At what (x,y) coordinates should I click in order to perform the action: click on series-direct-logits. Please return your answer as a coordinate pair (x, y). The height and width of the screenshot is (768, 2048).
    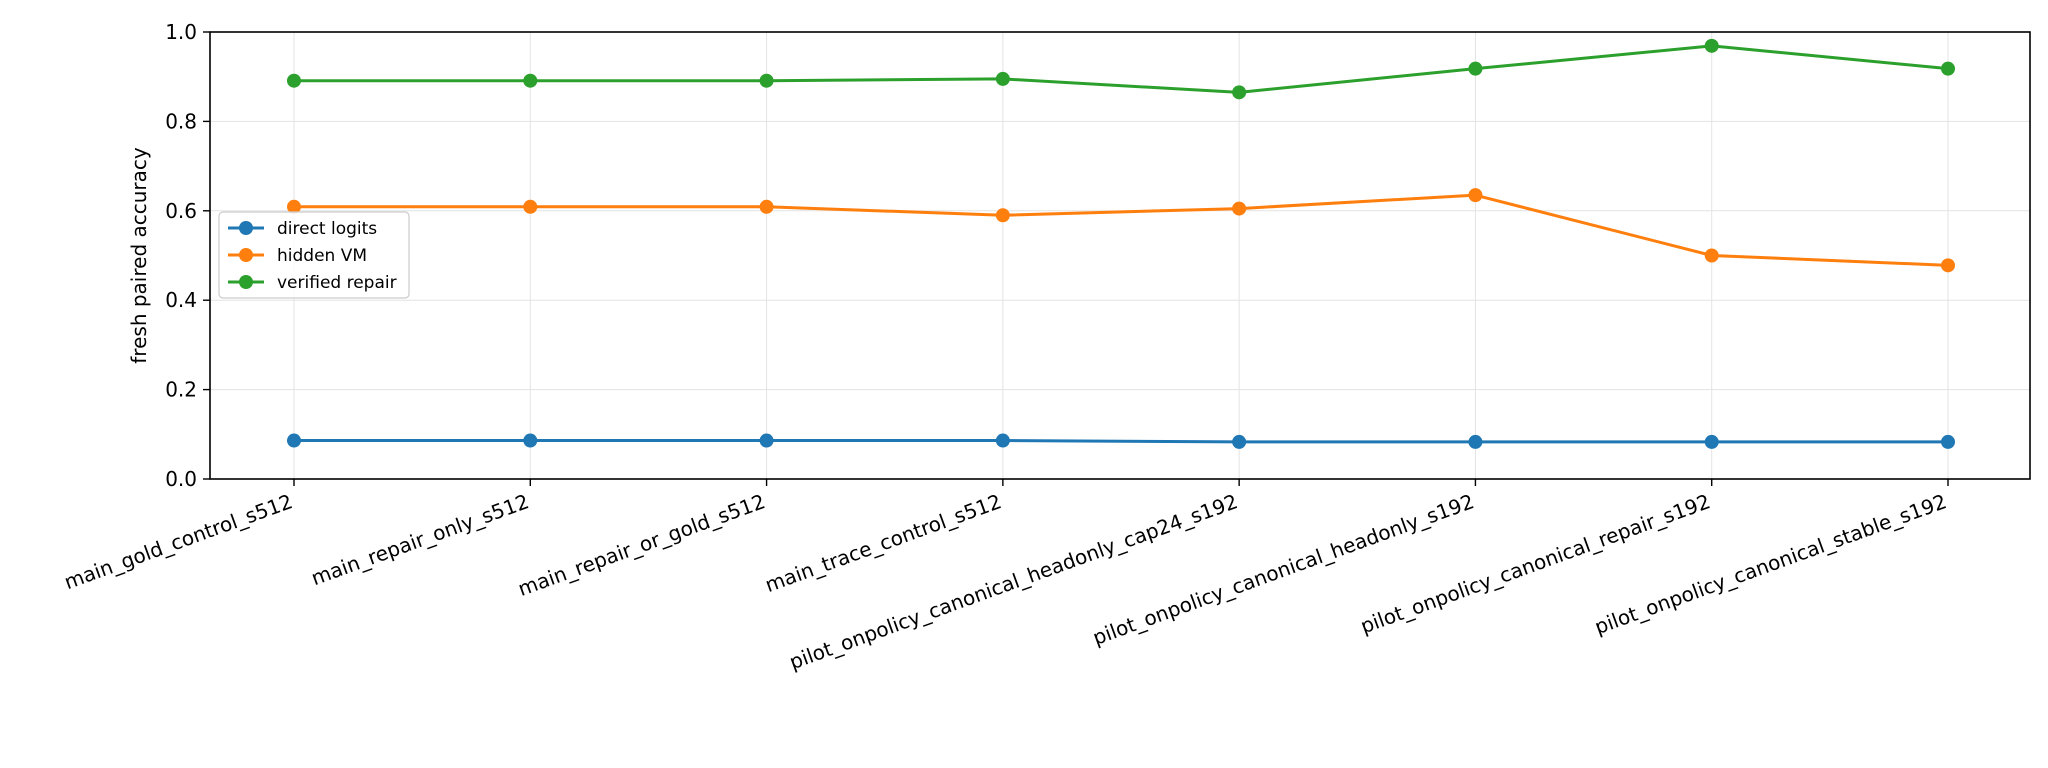
    Looking at the image, I should click on (1121, 441).